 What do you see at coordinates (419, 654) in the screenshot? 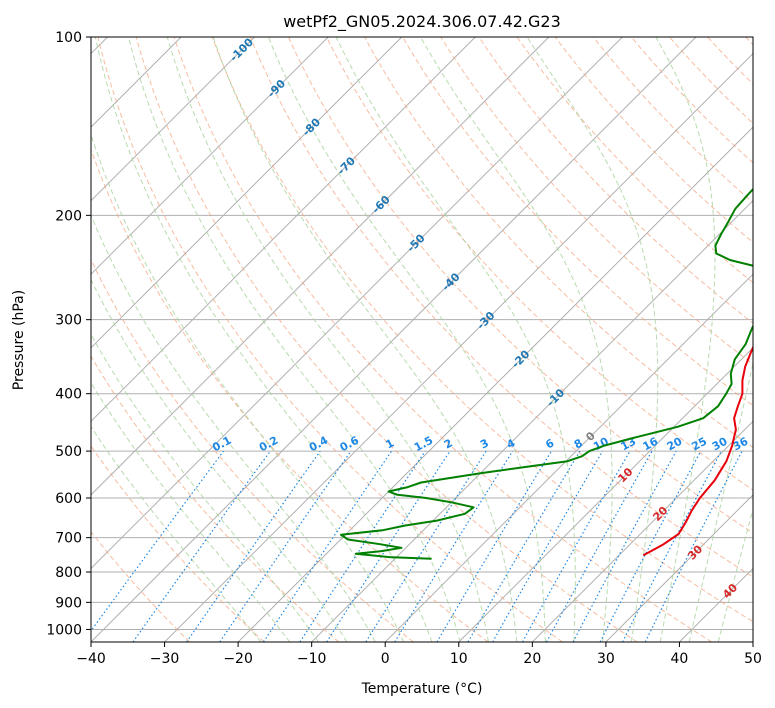
I see `x-axis-ticks: −40 −30 −20 −10 0 10 20 30 40 50` at bounding box center [419, 654].